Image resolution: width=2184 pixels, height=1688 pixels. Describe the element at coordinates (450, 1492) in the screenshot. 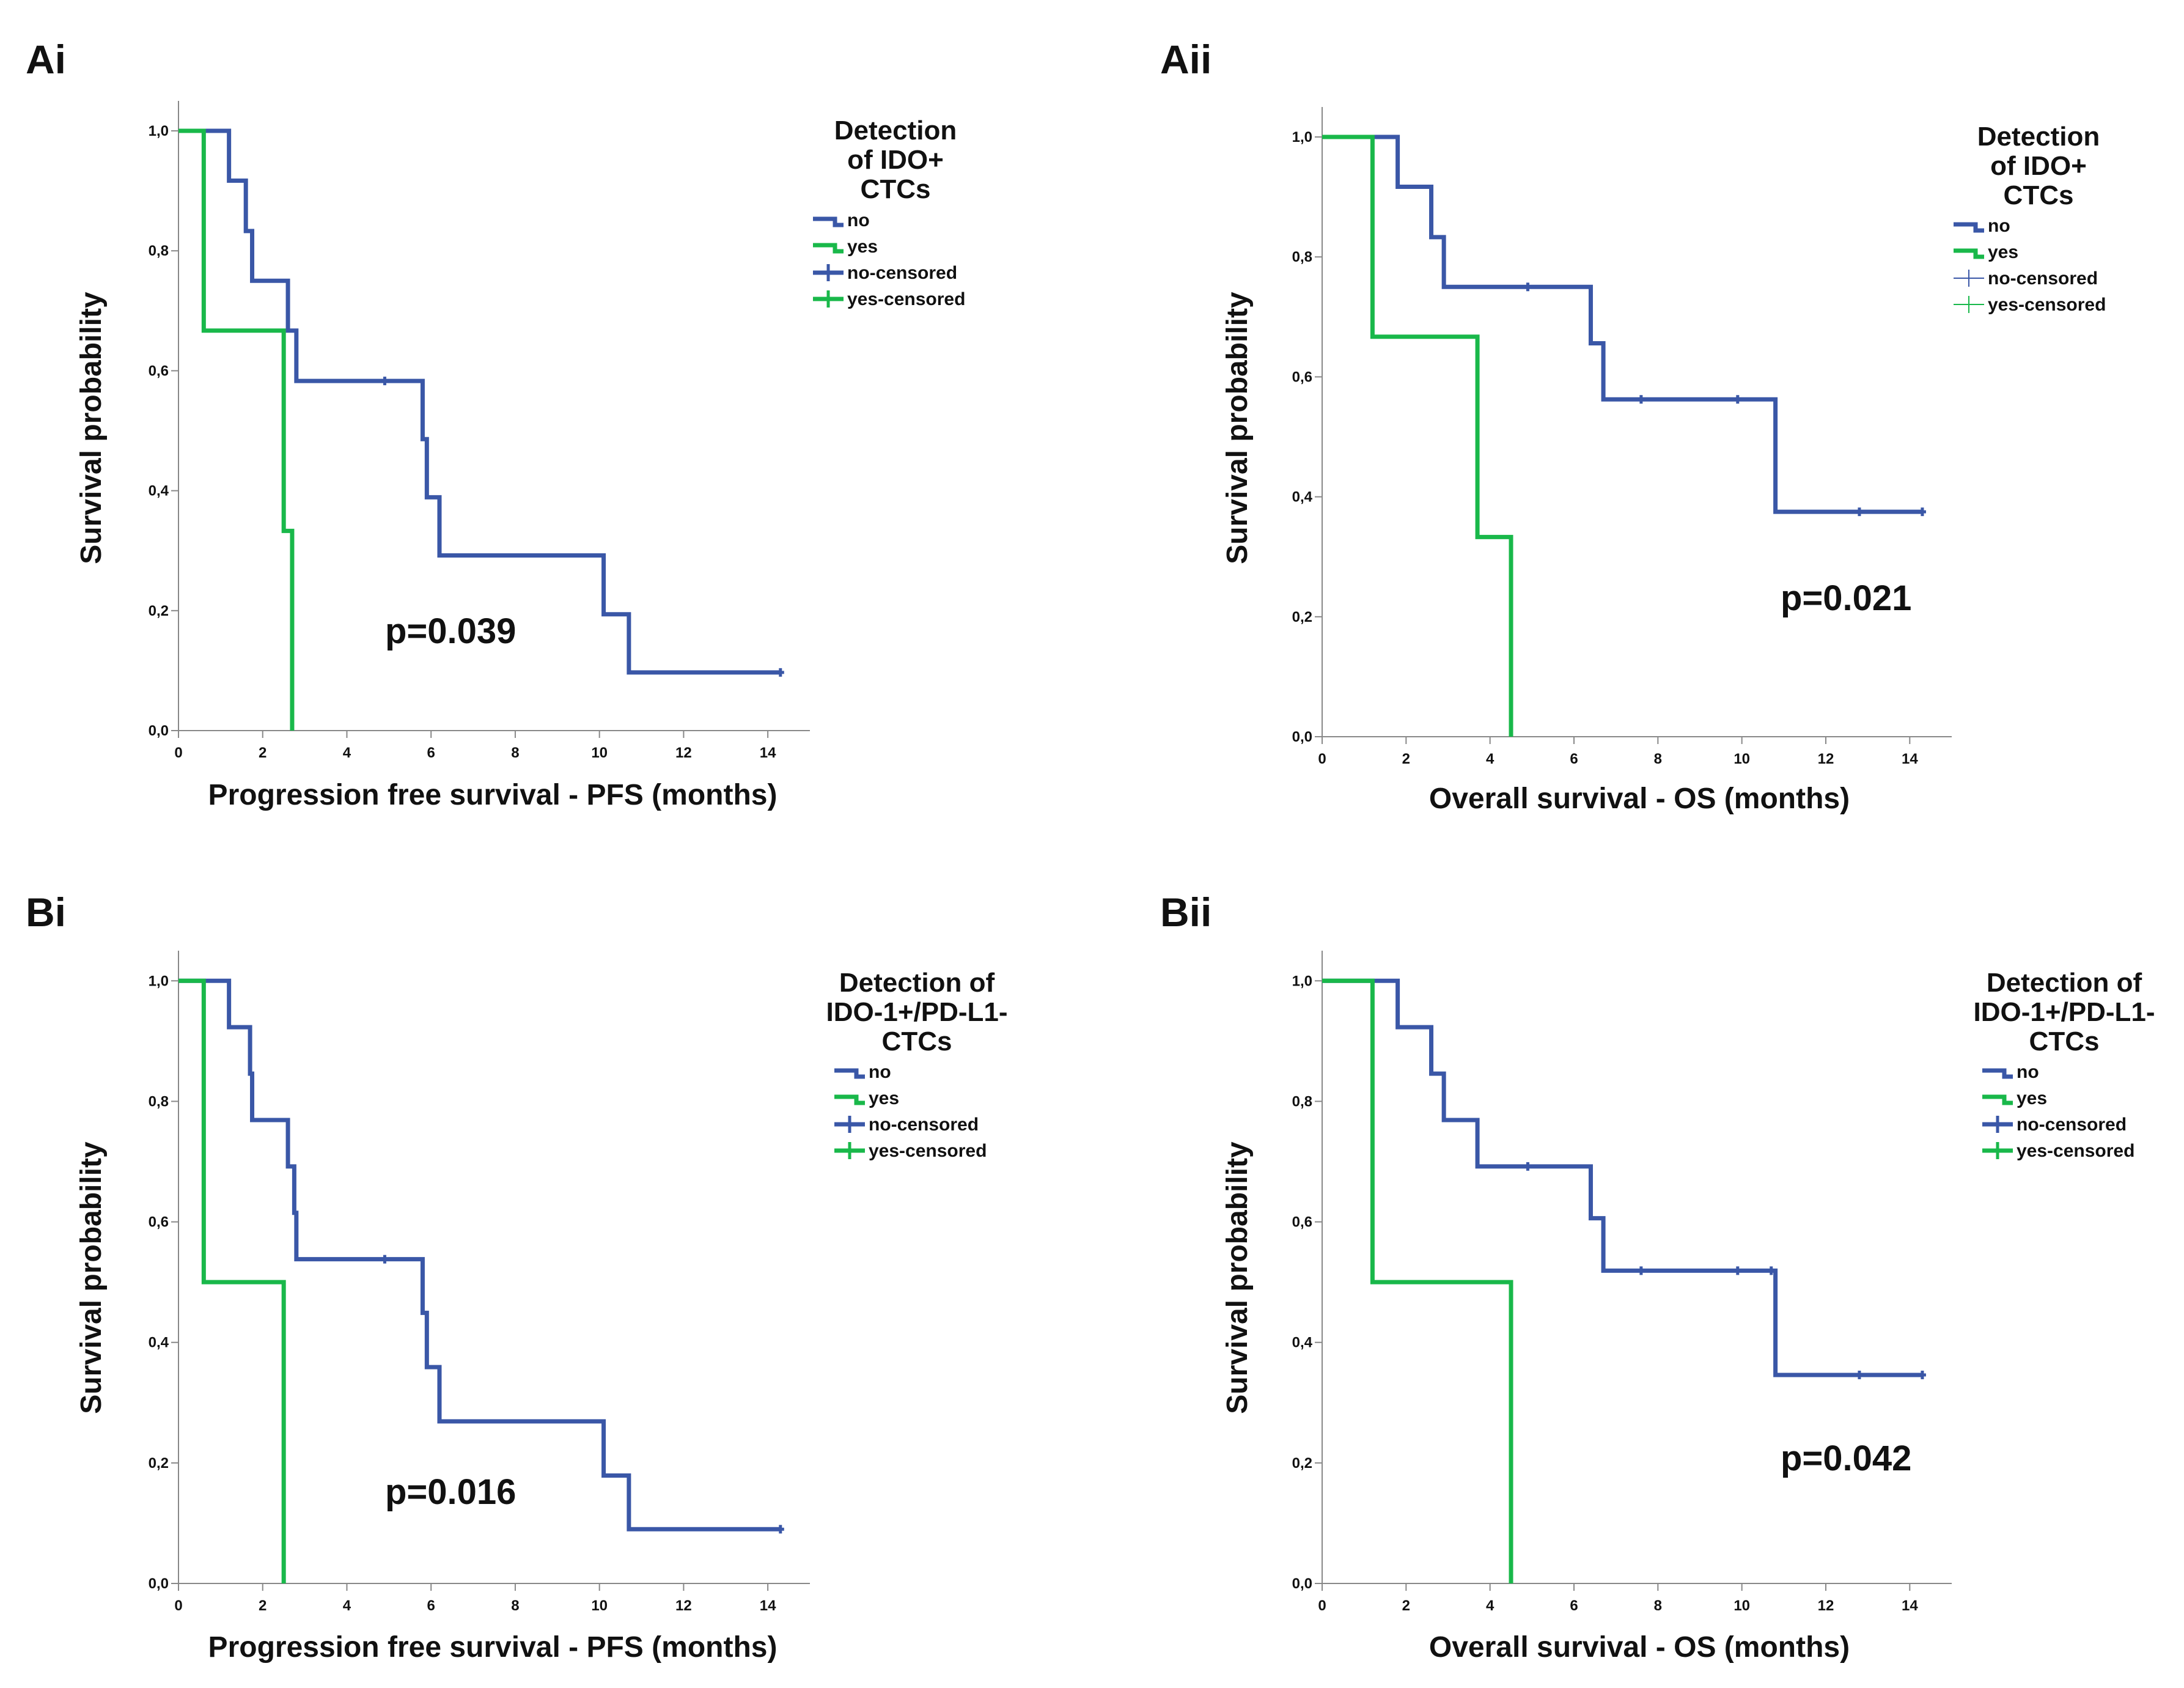

I see `p-value: p=0.016` at that location.